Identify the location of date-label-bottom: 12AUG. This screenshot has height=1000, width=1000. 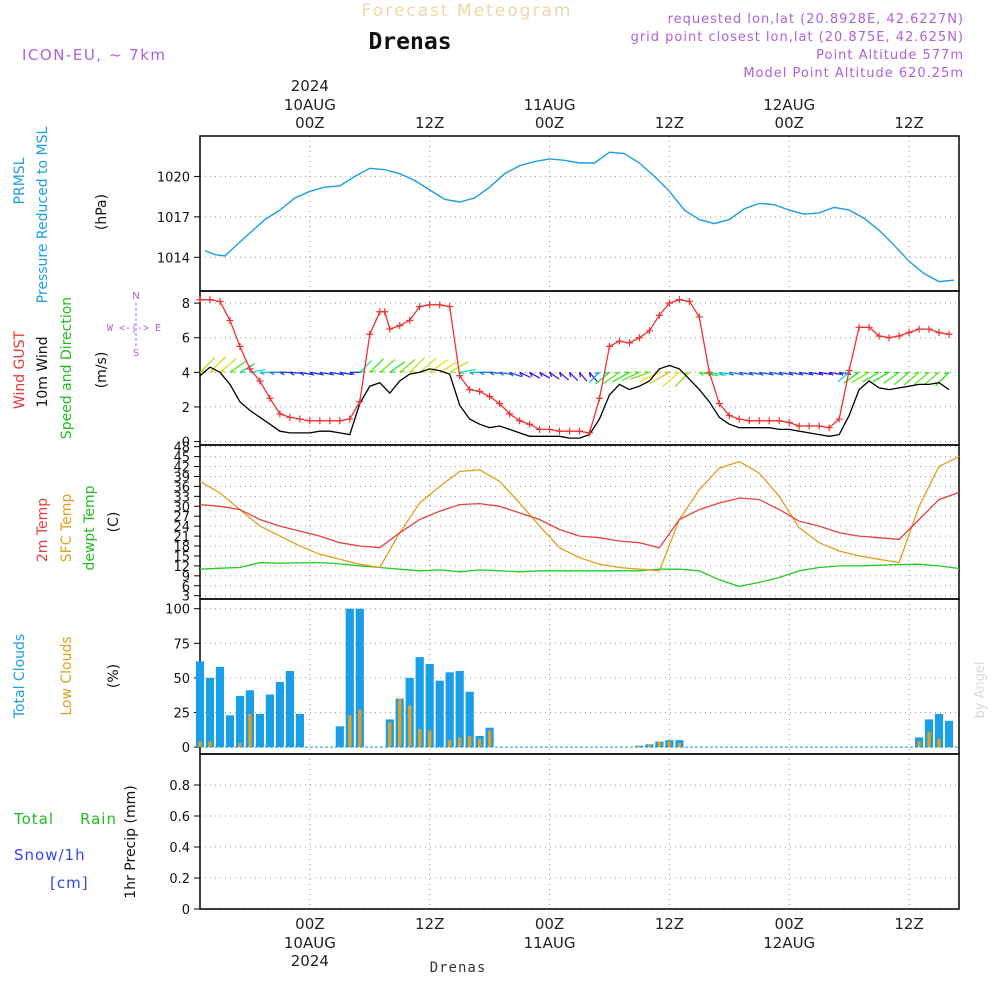
(789, 943).